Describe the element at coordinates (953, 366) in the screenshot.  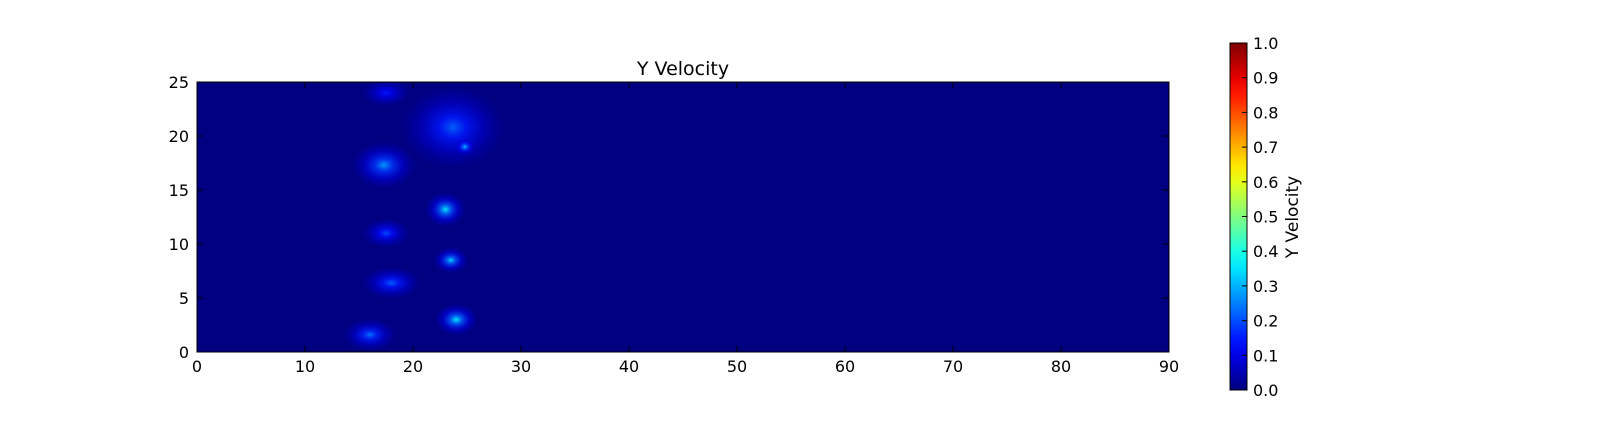
I see `x-tick-label: 70` at that location.